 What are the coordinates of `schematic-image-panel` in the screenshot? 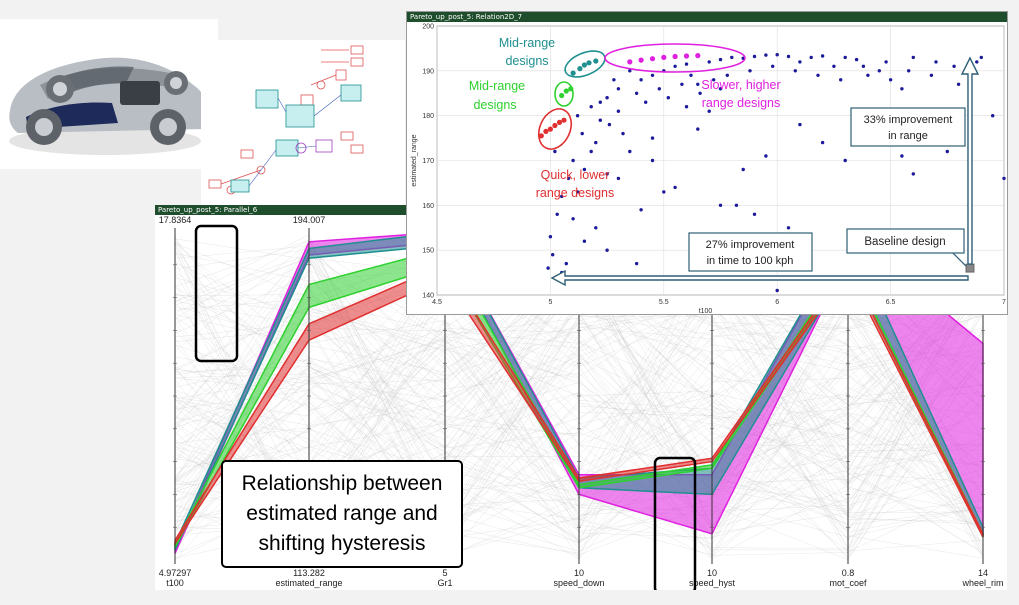 It's located at (303, 122).